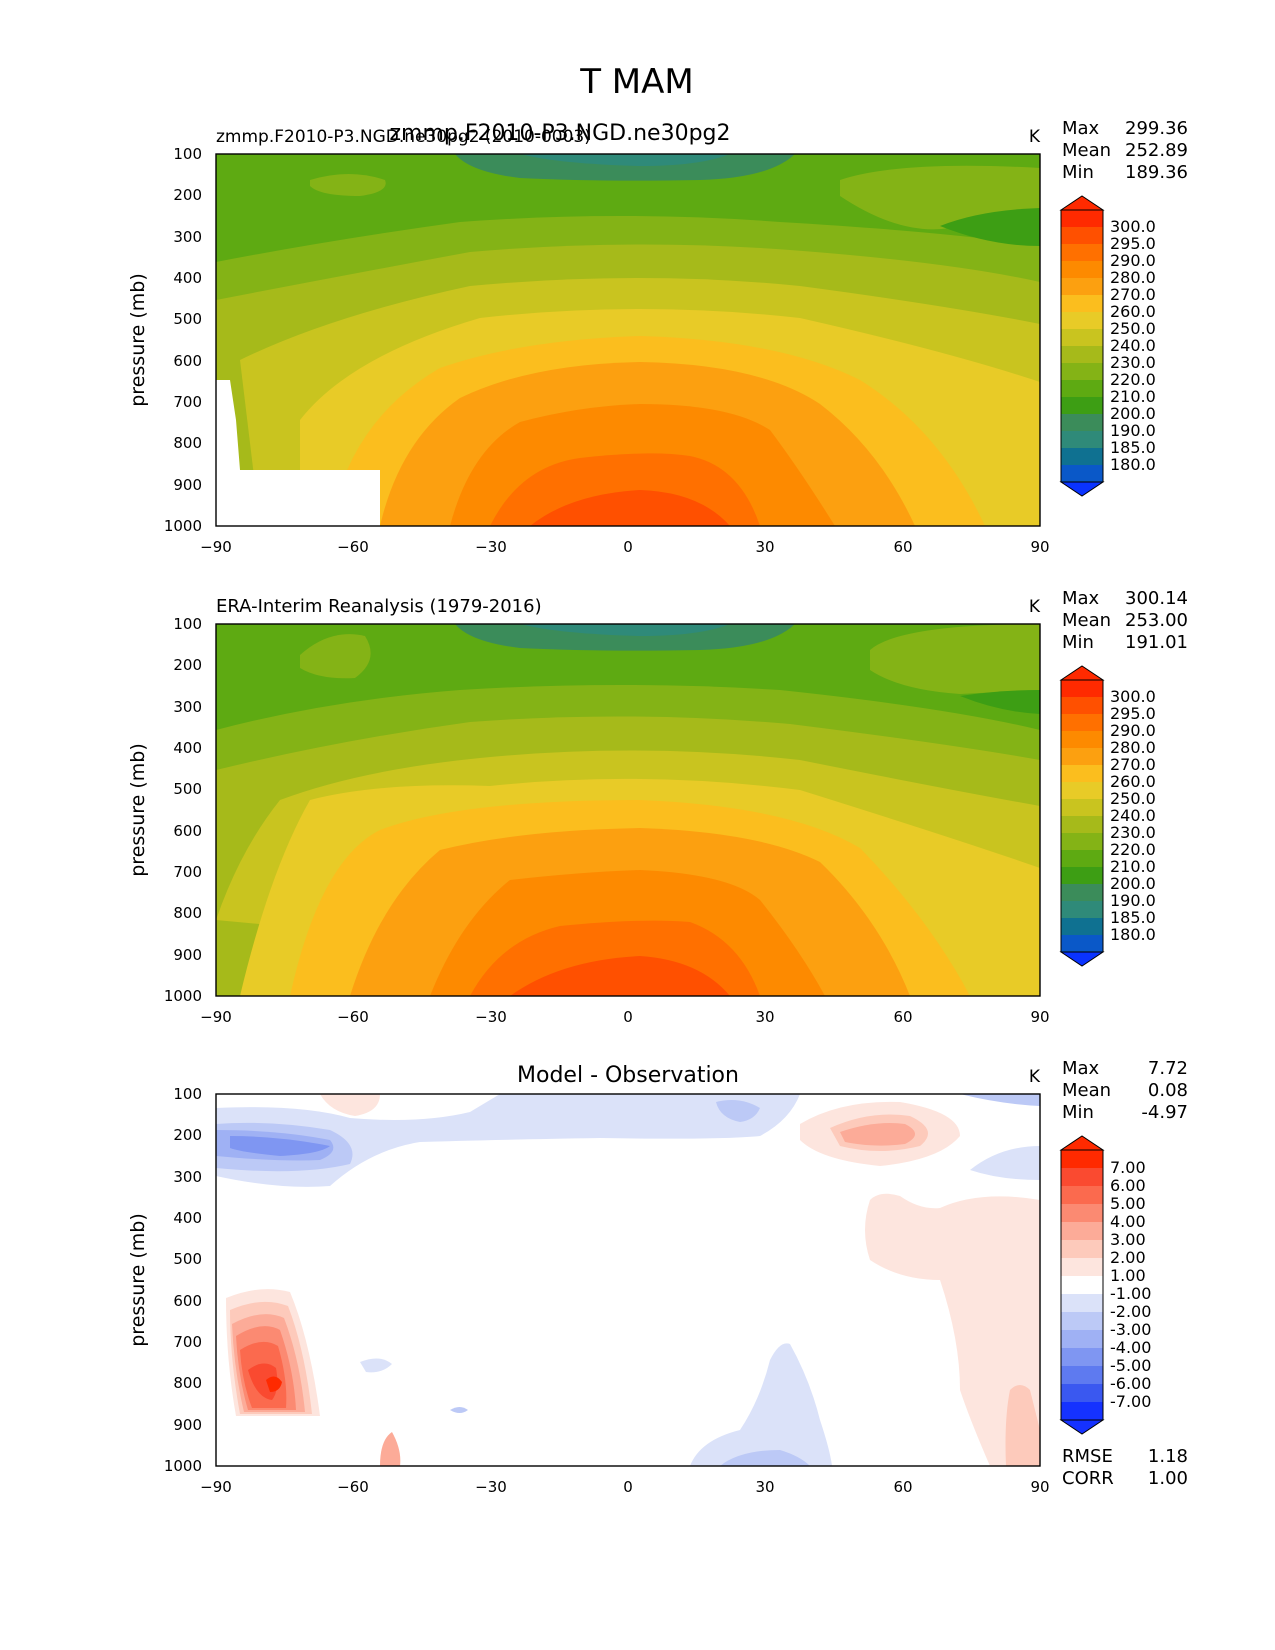 This screenshot has height=1650, width=1275. What do you see at coordinates (187, 831) in the screenshot?
I see `obs-ytick: 600` at bounding box center [187, 831].